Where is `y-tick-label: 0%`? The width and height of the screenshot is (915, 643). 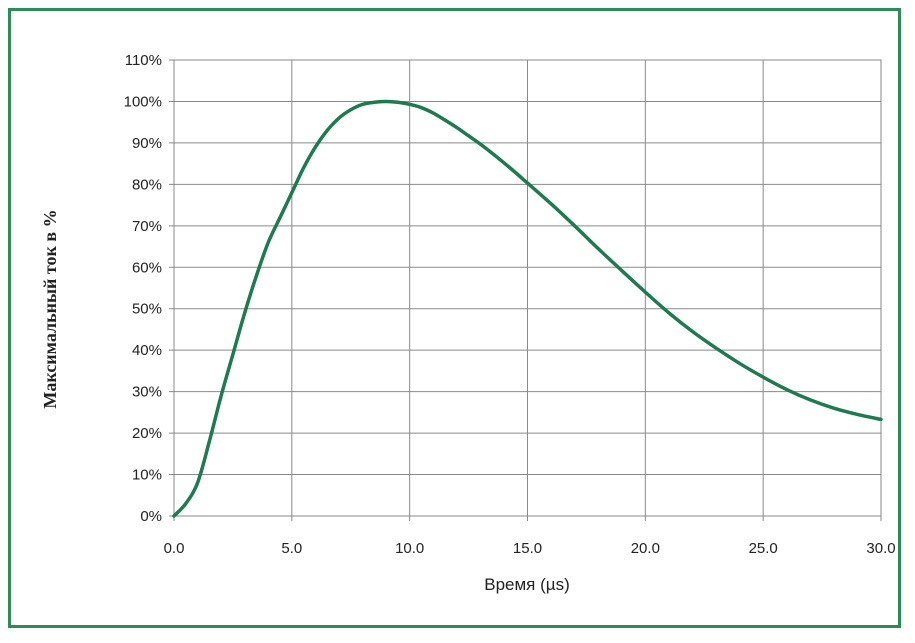
y-tick-label: 0% is located at coordinates (151, 516).